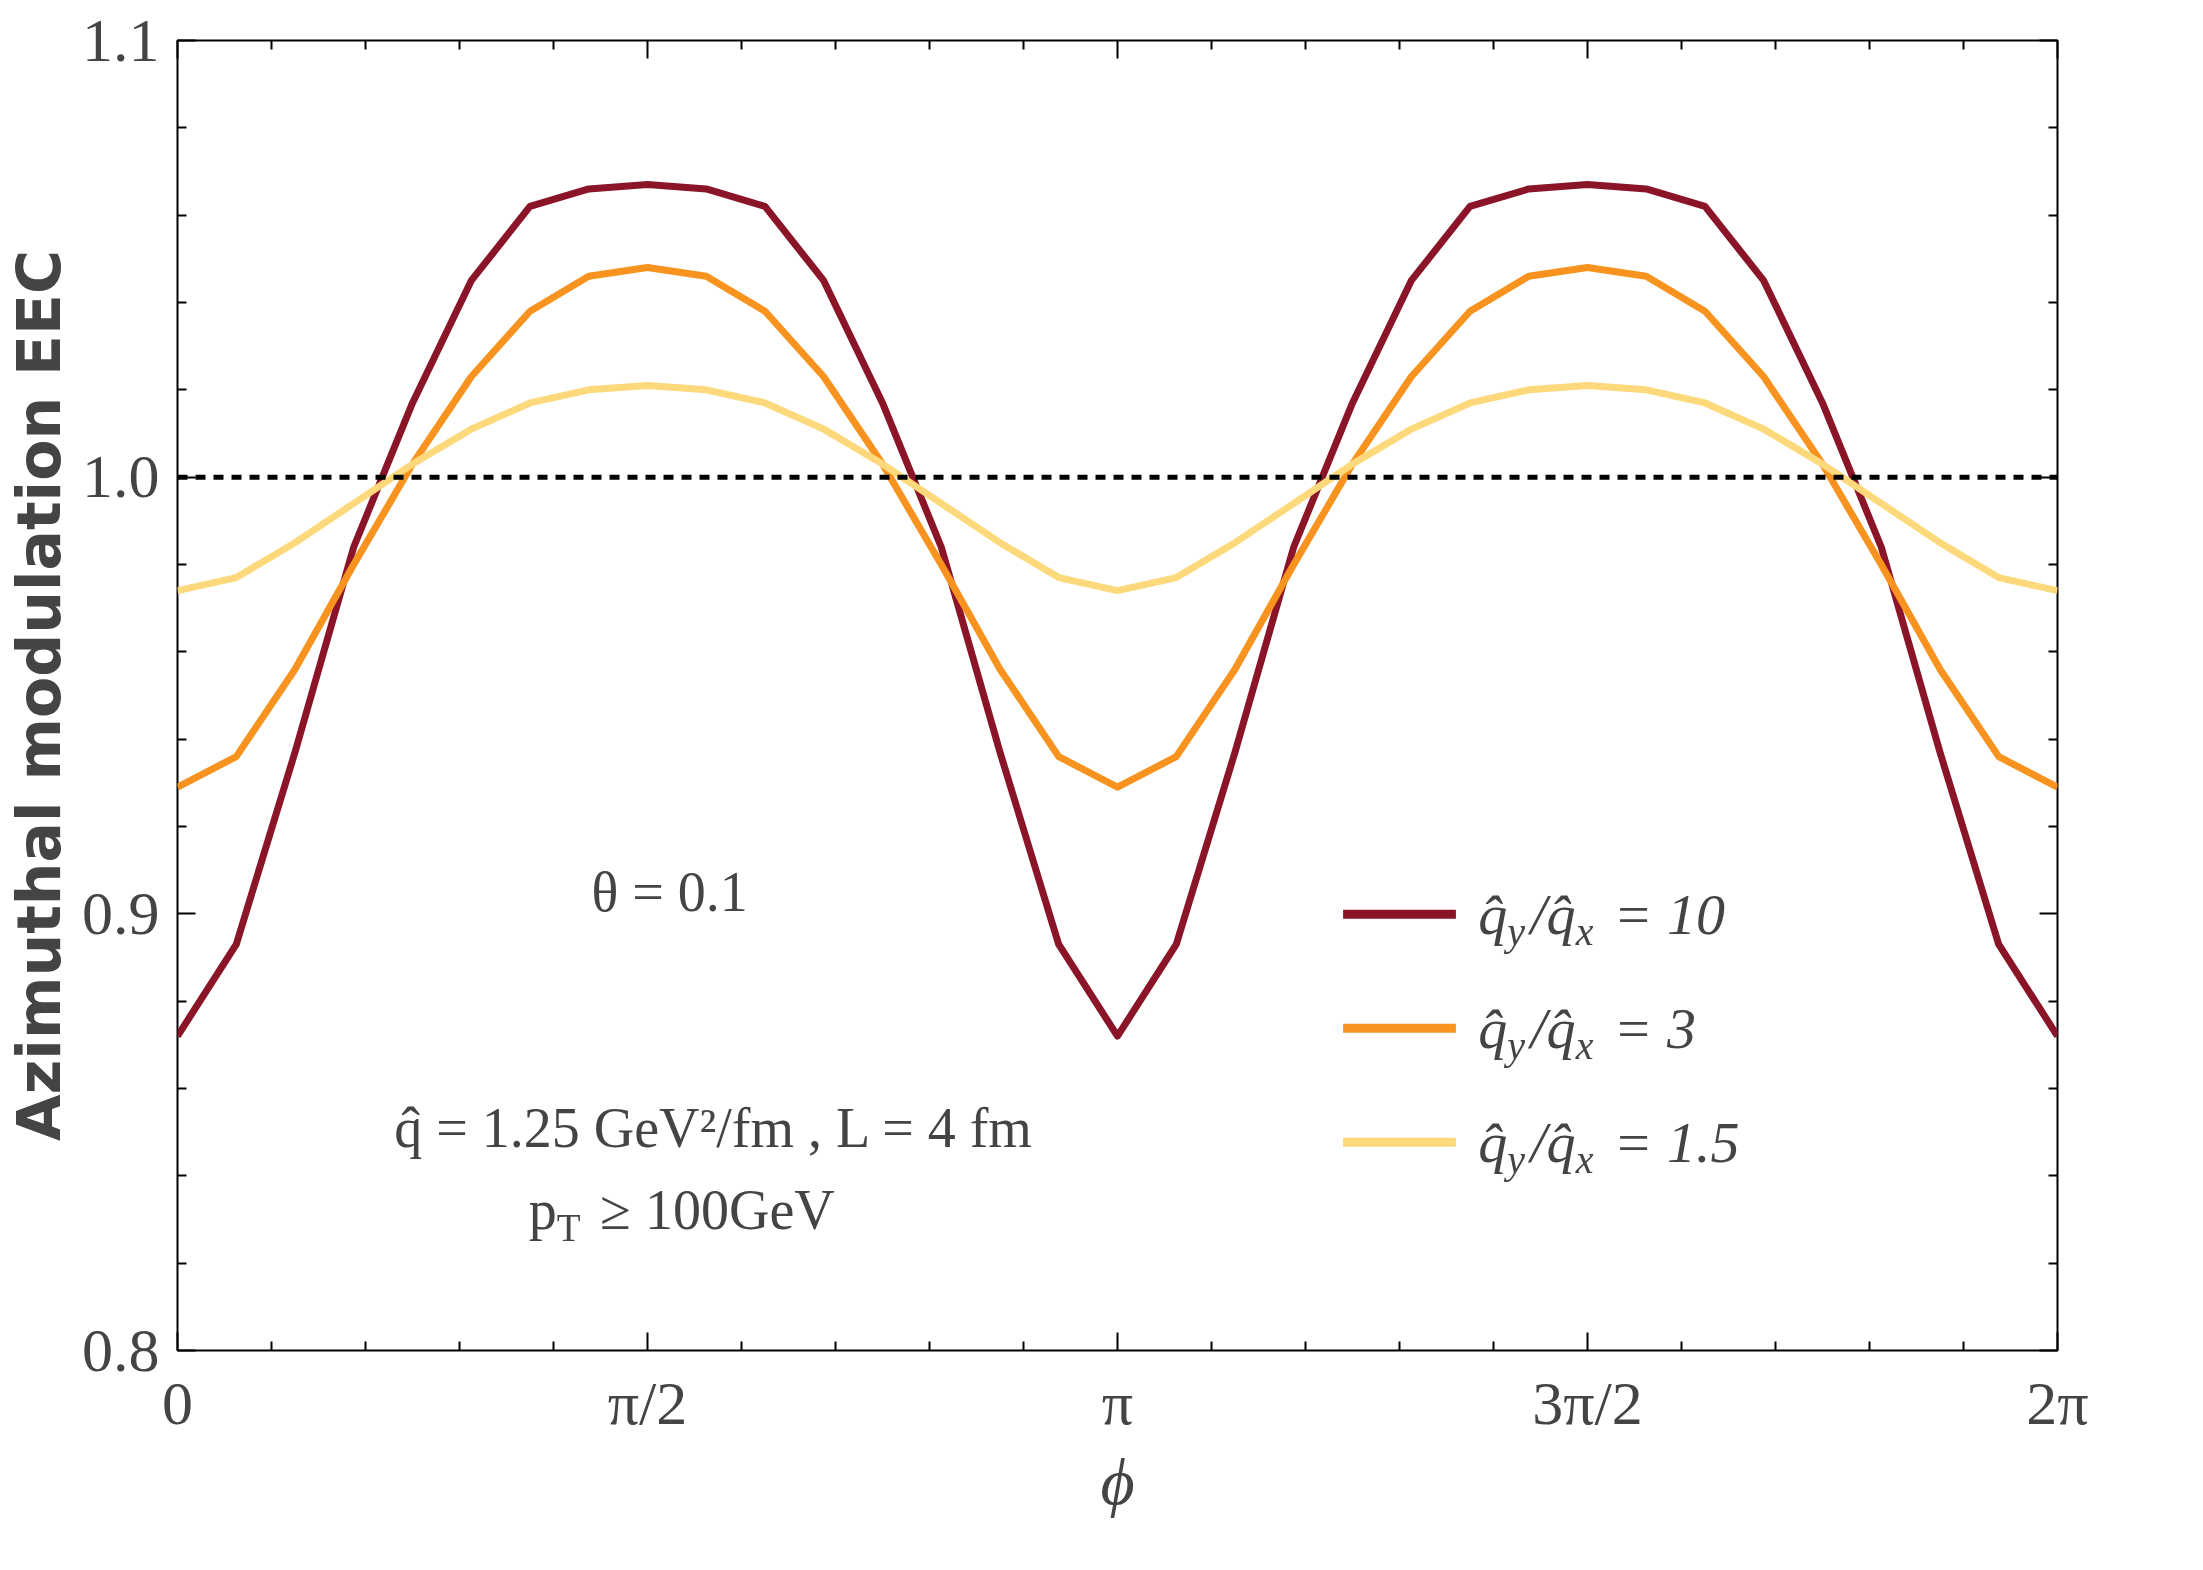 The height and width of the screenshot is (1570, 2203). What do you see at coordinates (647, 1402) in the screenshot?
I see `x-tick-label: π/2` at bounding box center [647, 1402].